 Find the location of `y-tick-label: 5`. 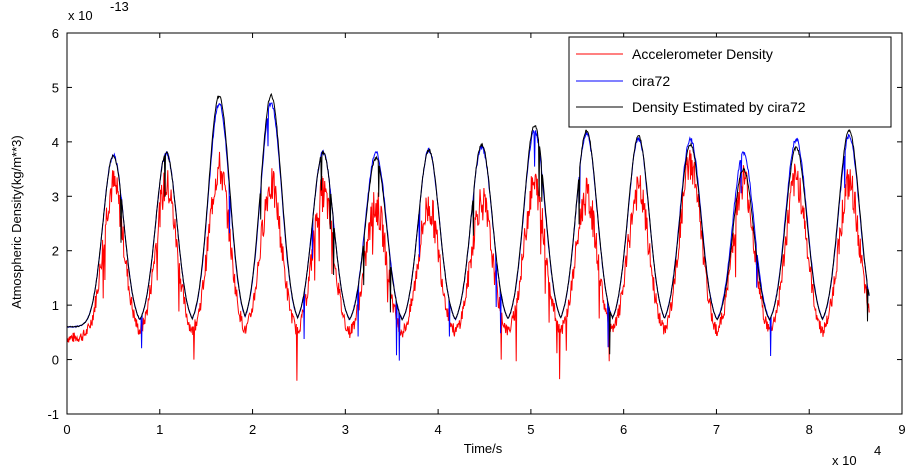

y-tick-label: 5 is located at coordinates (55, 87).